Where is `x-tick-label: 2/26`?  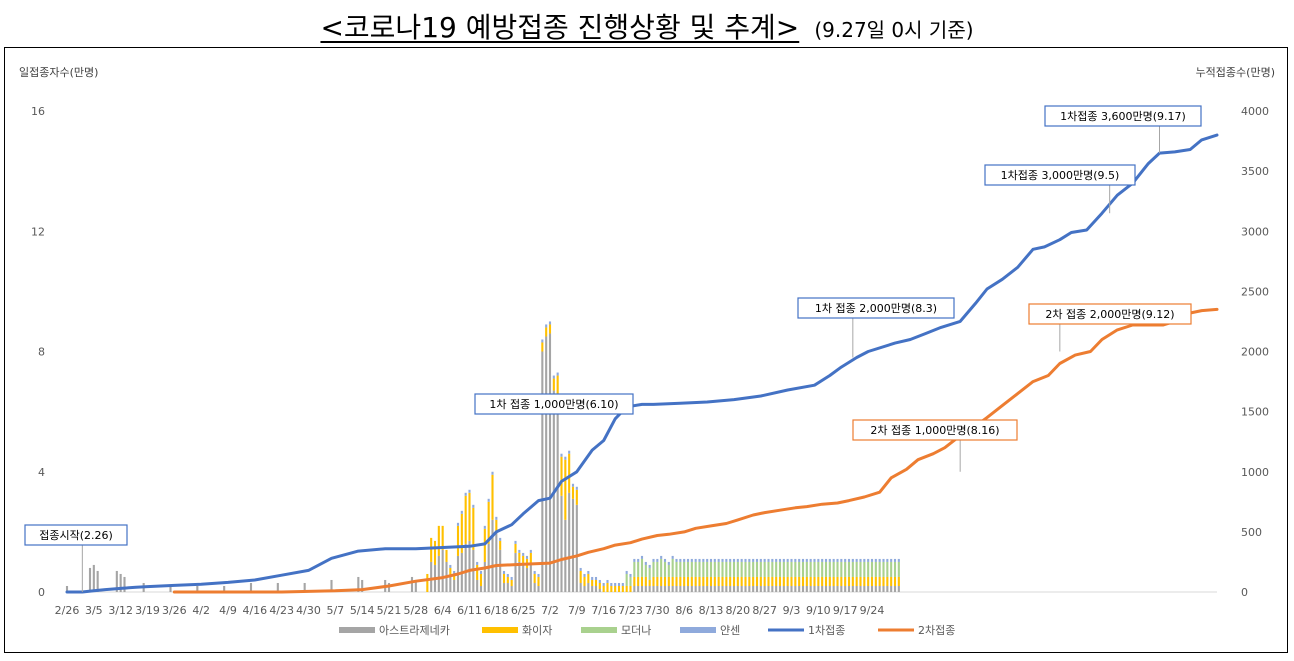
x-tick-label: 2/26 is located at coordinates (67, 610).